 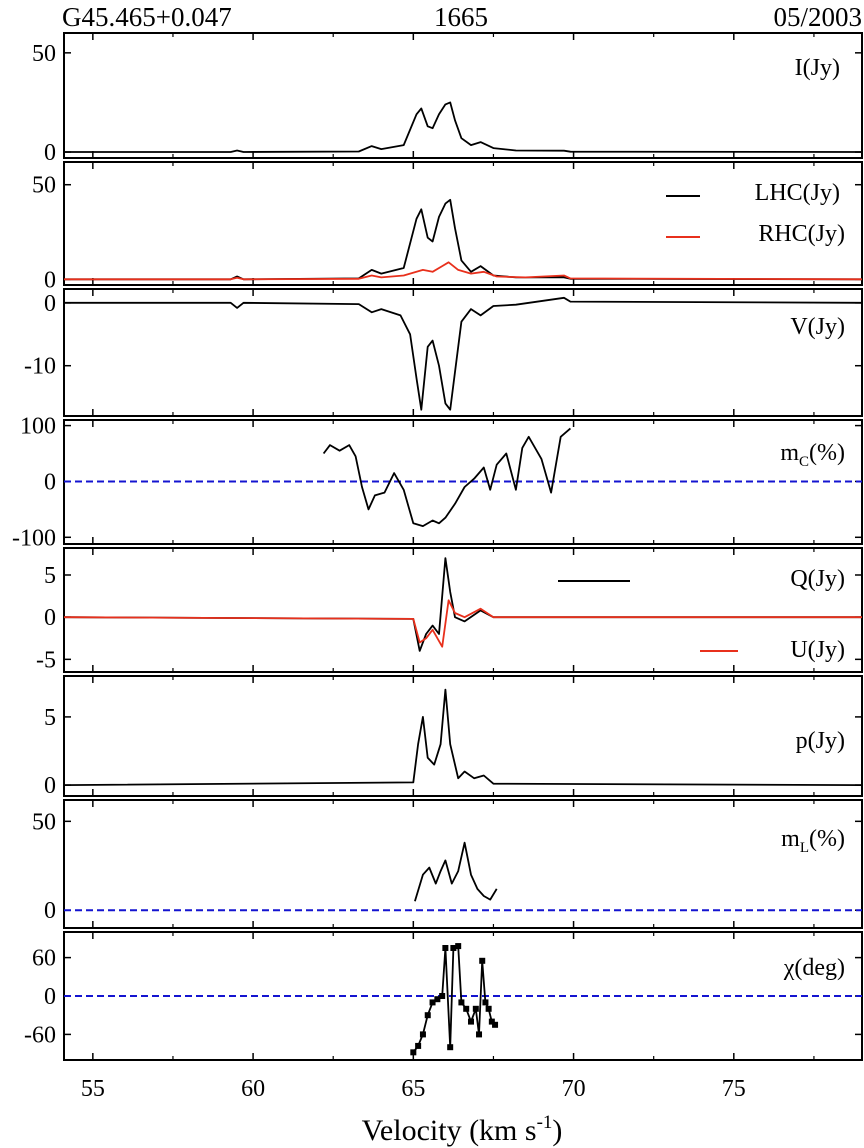 What do you see at coordinates (462, 1129) in the screenshot?
I see `x-axis-label: Velocity (km s-1)` at bounding box center [462, 1129].